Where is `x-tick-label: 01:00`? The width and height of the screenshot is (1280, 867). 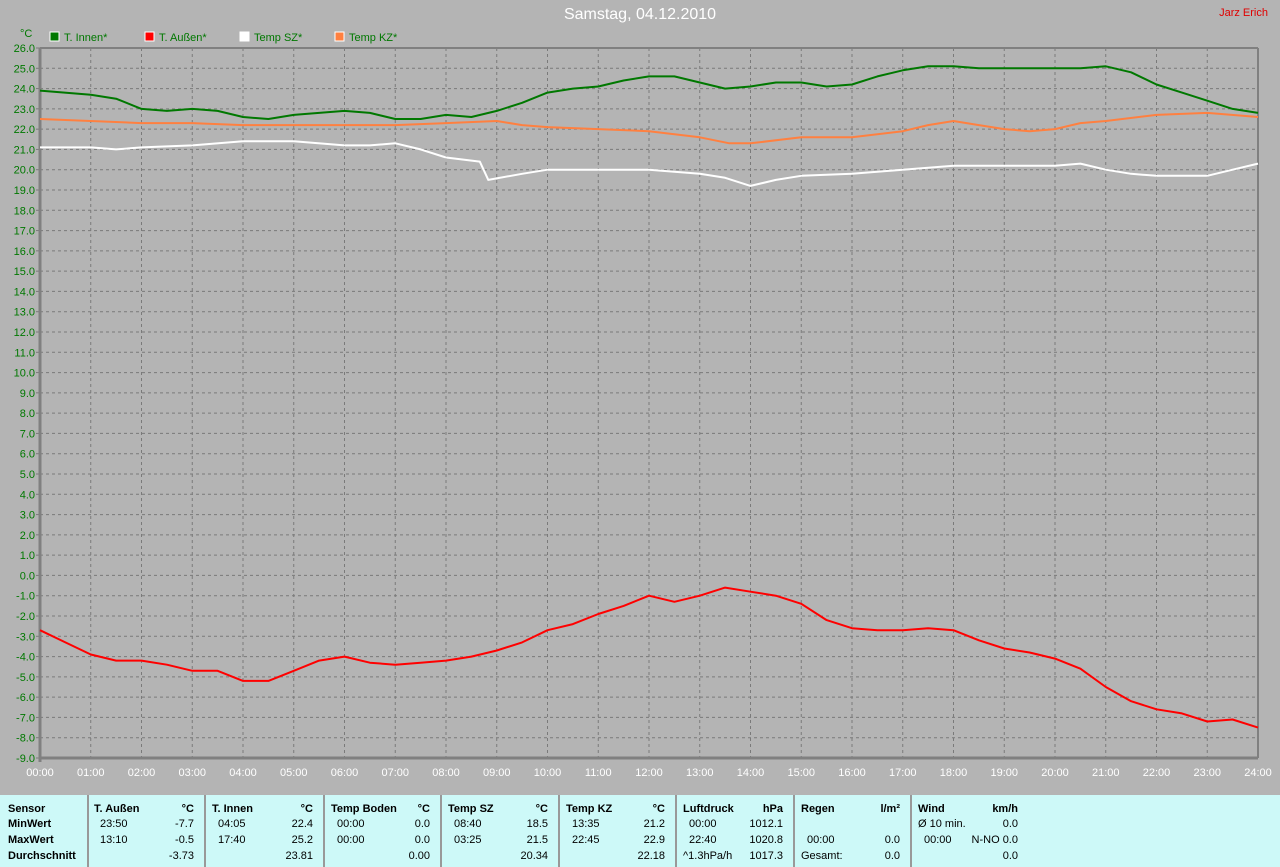 x-tick-label: 01:00 is located at coordinates (91, 773).